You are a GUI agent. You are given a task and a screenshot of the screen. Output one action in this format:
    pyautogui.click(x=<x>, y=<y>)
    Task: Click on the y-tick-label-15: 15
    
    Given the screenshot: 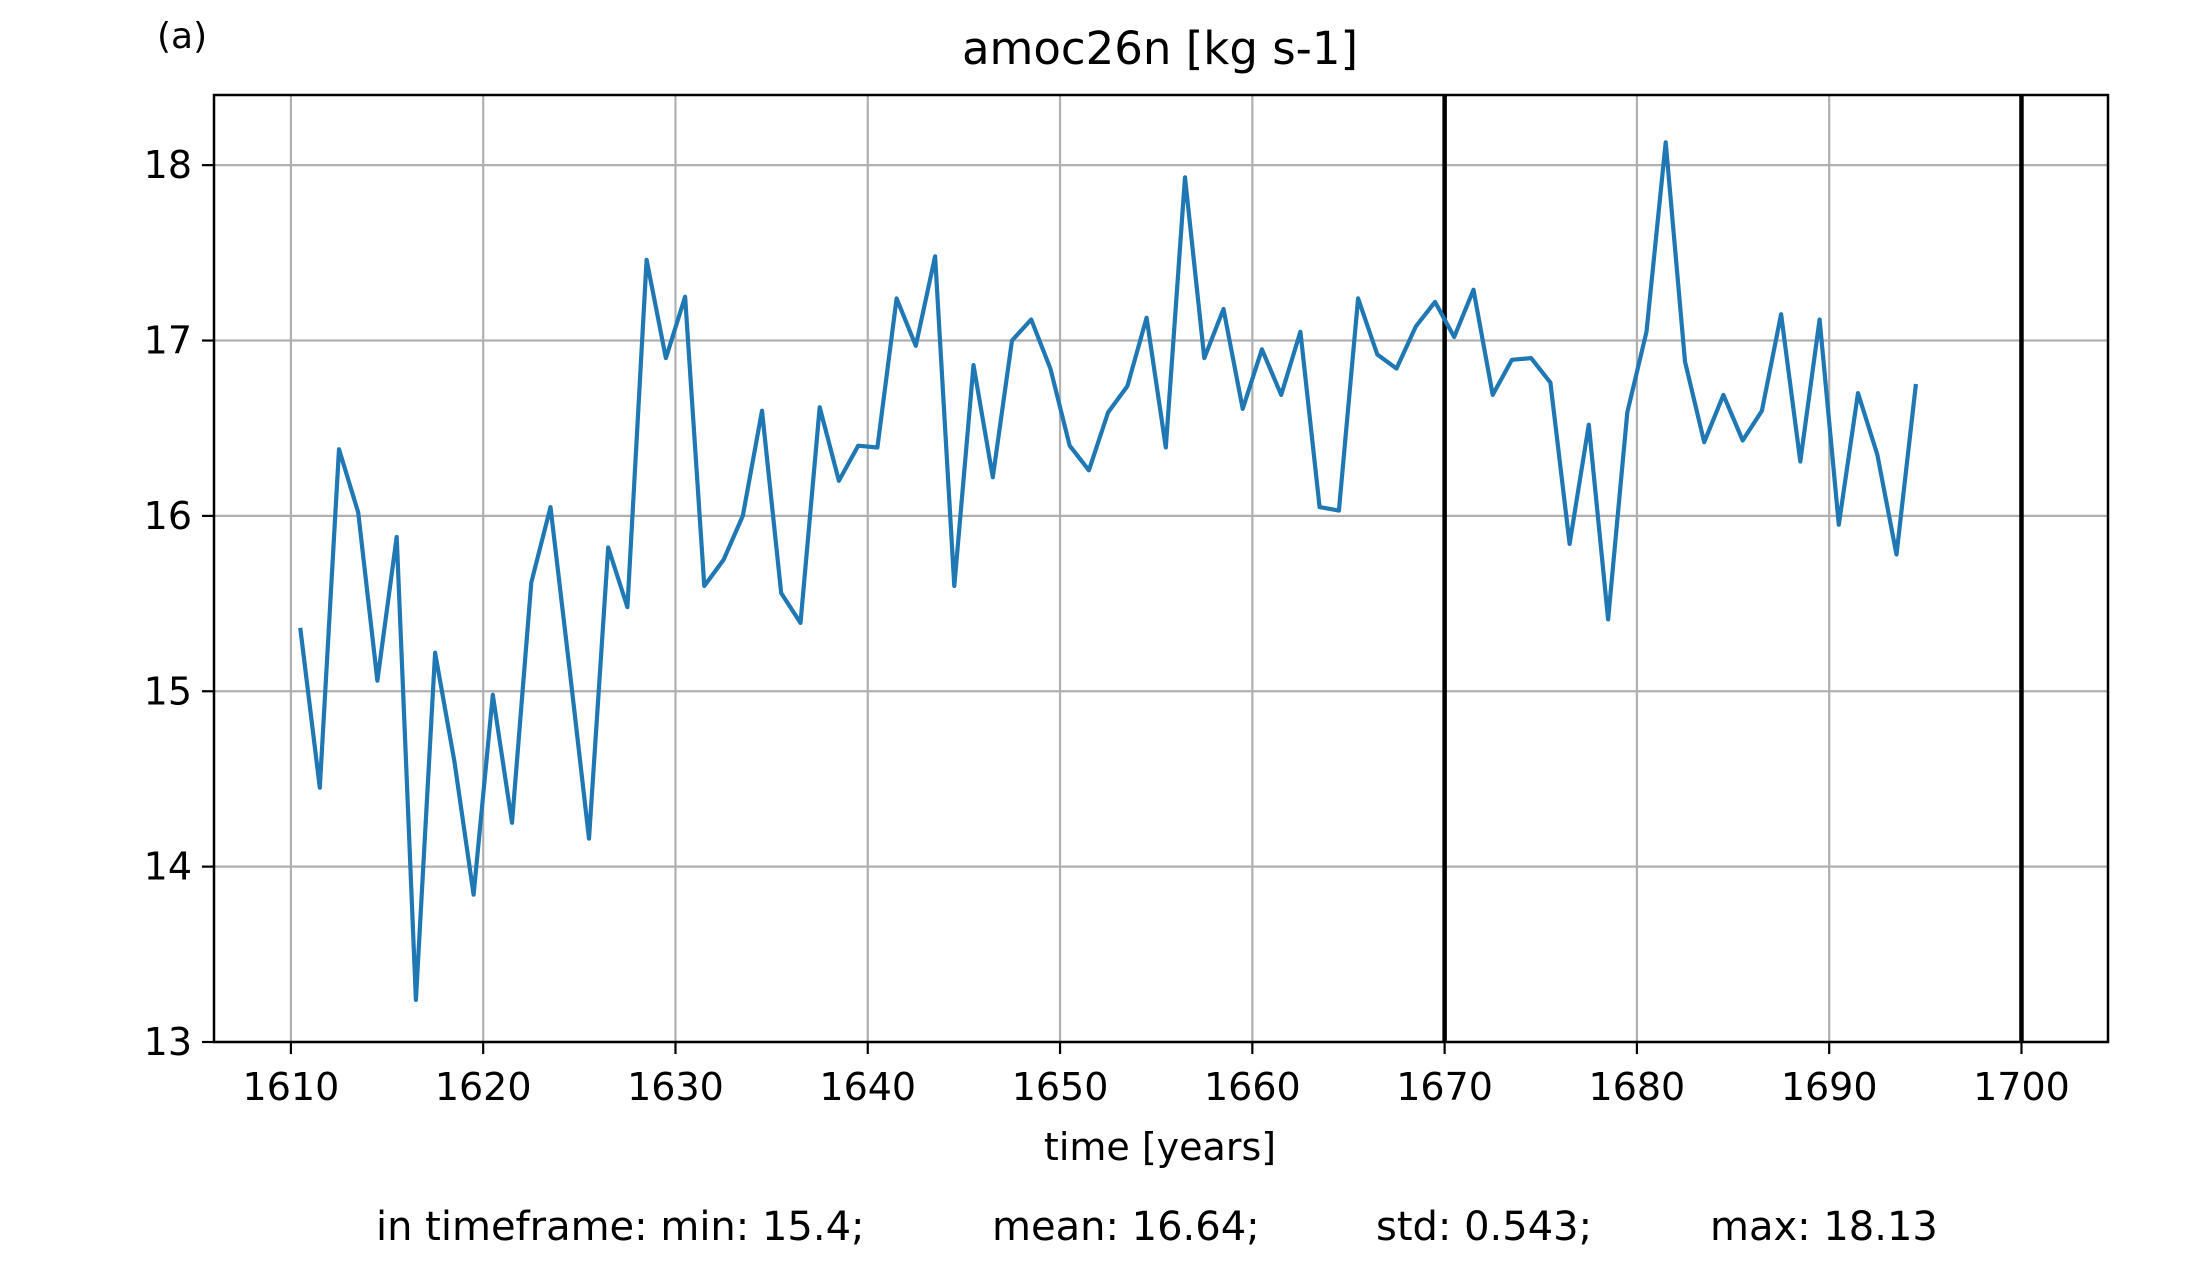 What is the action you would take?
    pyautogui.click(x=168, y=691)
    